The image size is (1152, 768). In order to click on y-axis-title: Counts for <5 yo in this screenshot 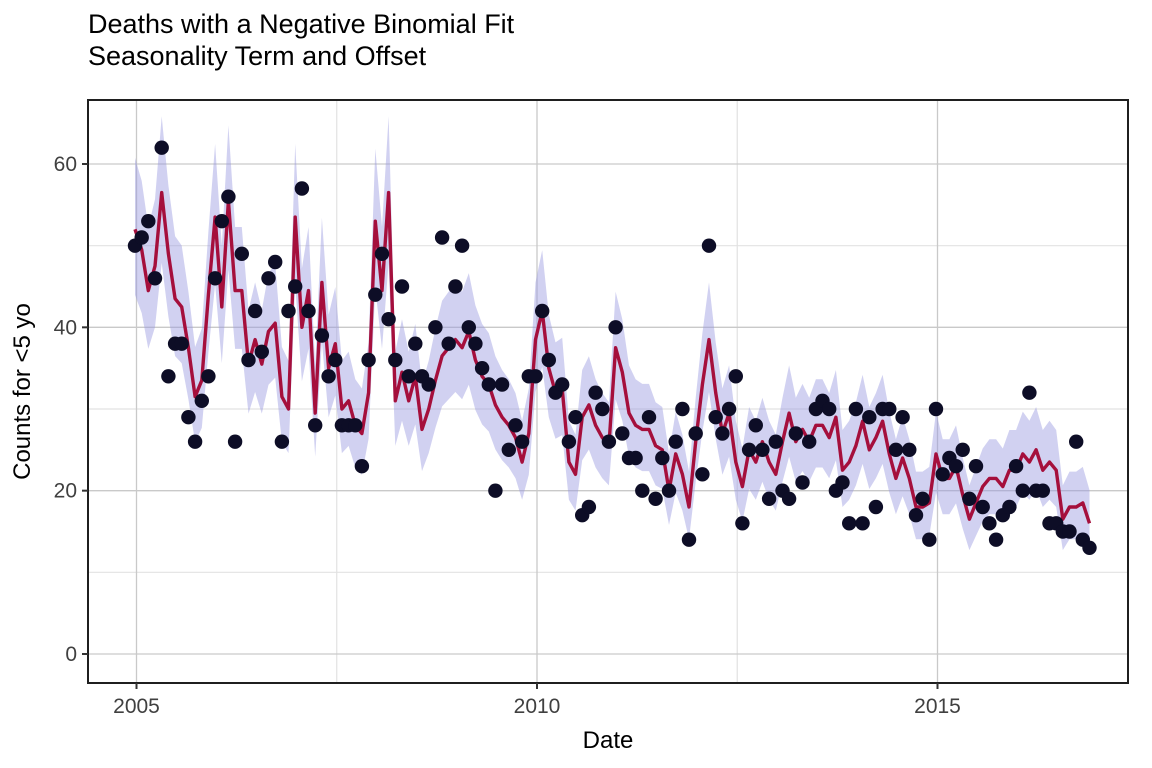, I will do `click(22, 391)`.